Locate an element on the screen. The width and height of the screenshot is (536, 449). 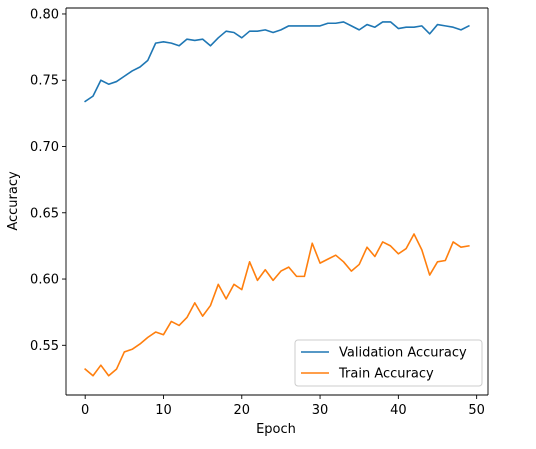
y-tick-label: 0.65 is located at coordinates (44, 213).